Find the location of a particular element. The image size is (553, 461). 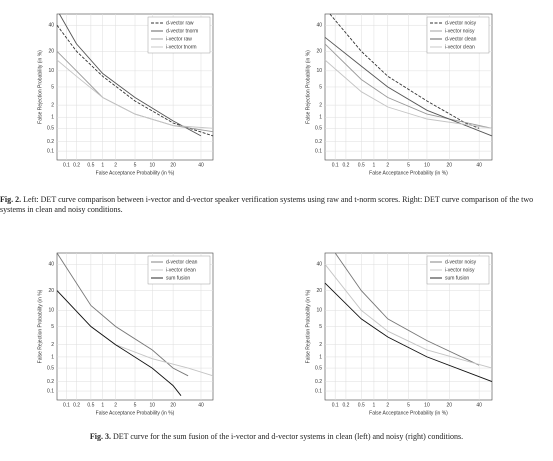

caption-label: Fig. 2. is located at coordinates (11, 199).